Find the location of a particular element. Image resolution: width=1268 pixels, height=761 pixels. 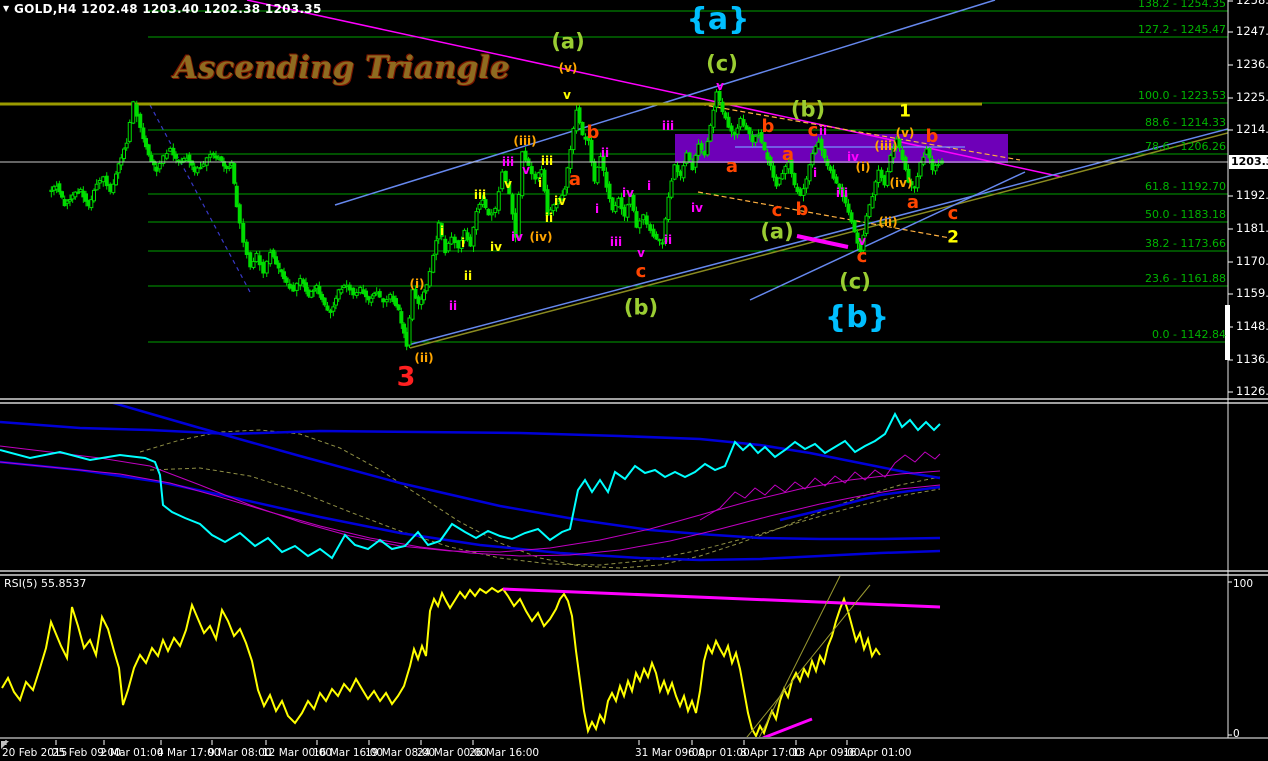

consolidation-box is located at coordinates (841, 148).